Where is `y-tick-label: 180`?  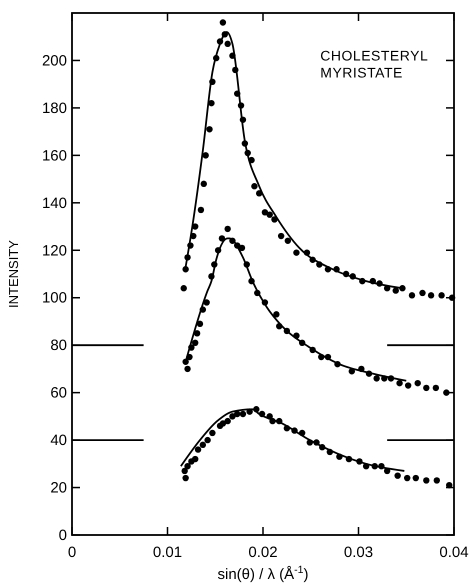 y-tick-label: 180 is located at coordinates (54, 108).